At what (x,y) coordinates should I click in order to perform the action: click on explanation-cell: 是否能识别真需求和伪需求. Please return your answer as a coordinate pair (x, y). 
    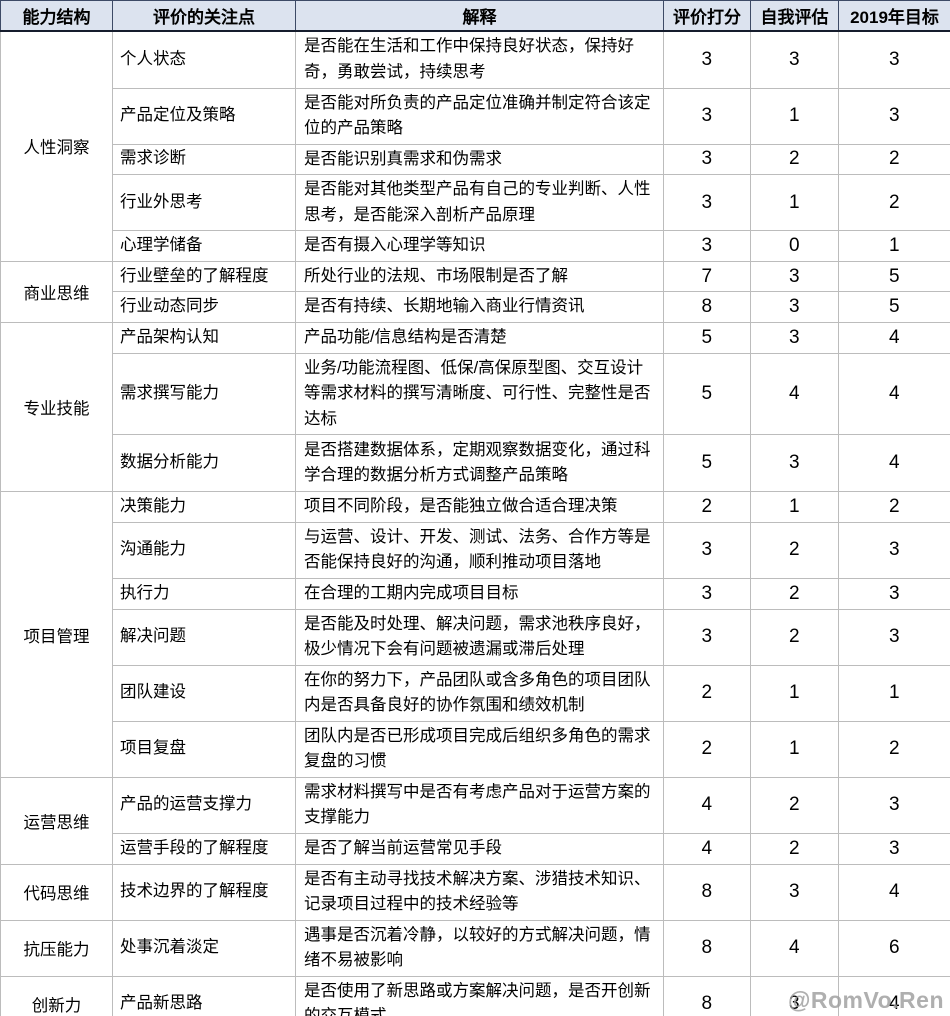
    Looking at the image, I should click on (479, 159).